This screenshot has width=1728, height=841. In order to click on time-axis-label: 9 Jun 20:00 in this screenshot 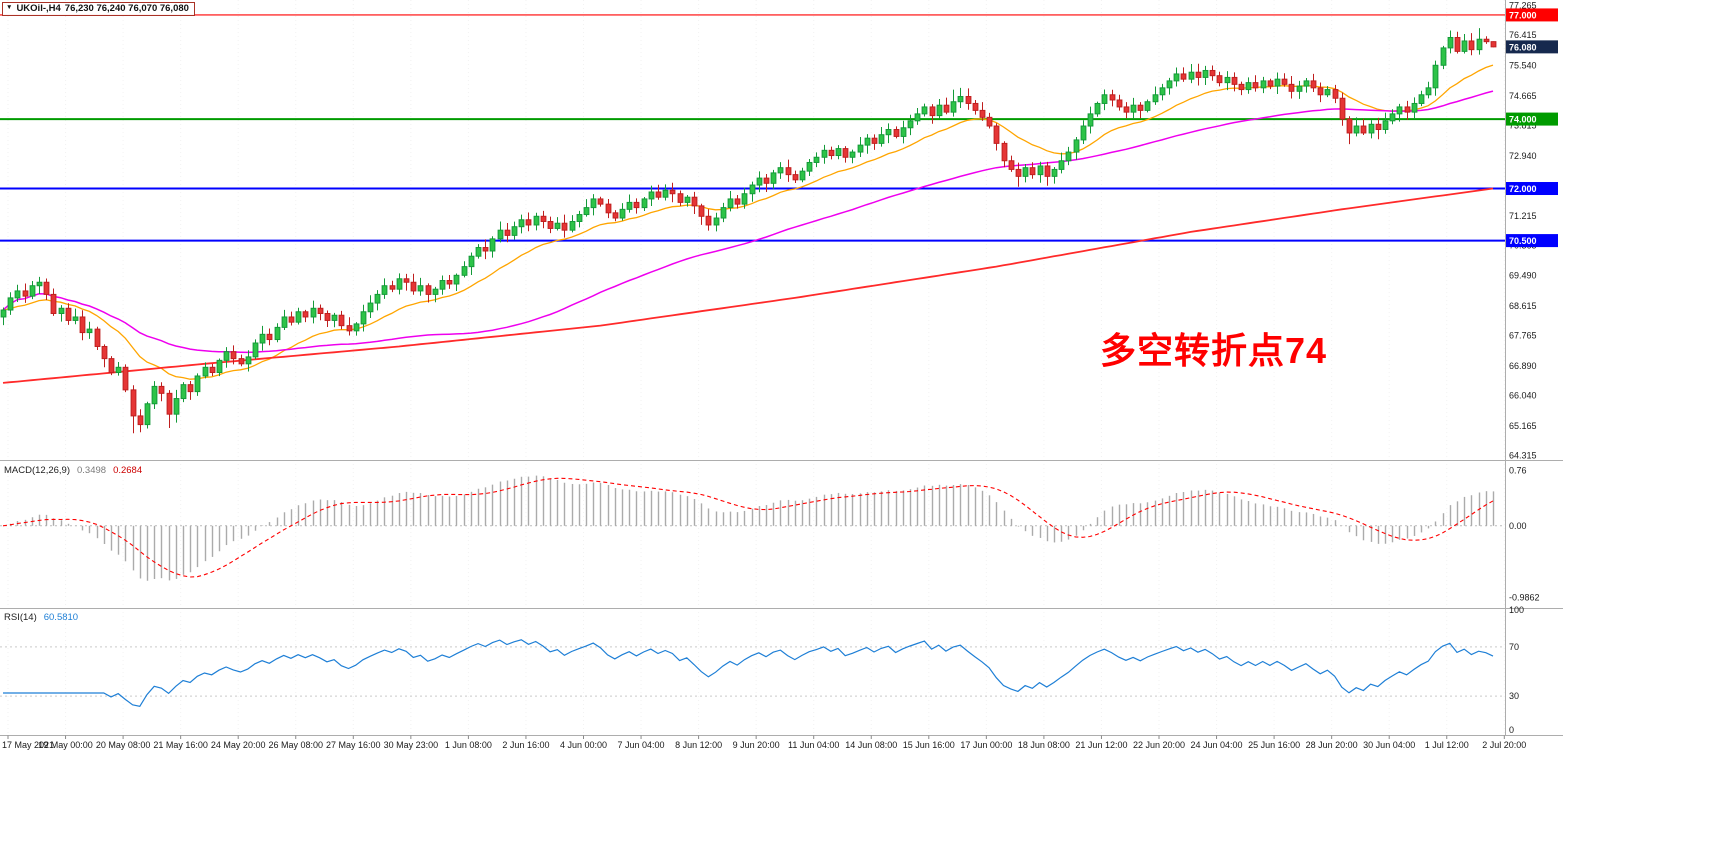, I will do `click(756, 745)`.